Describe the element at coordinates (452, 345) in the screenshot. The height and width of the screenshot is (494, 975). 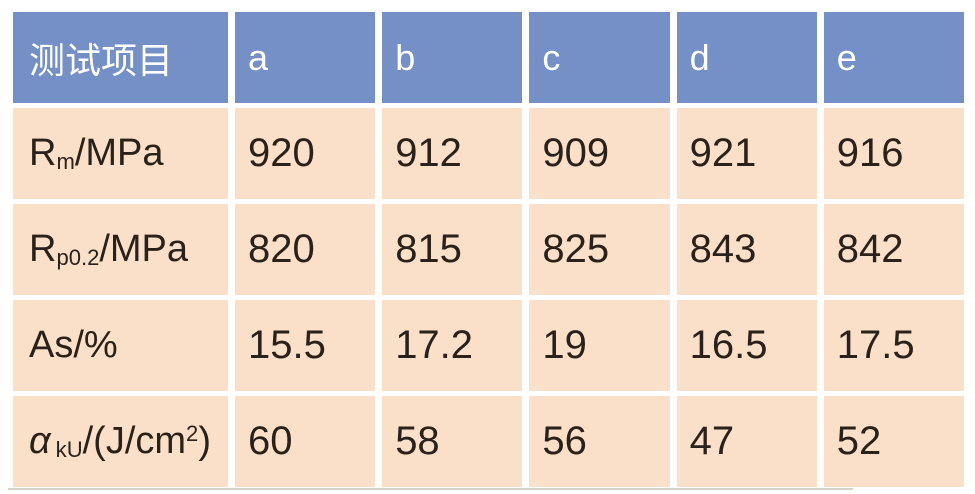
I see `cell-as-b: 17.2` at that location.